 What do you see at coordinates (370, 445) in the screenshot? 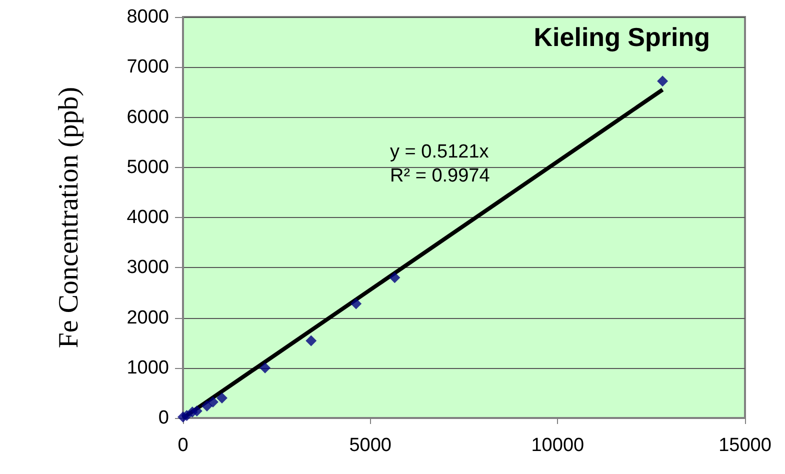
I see `x-tick-label: 5000` at bounding box center [370, 445].